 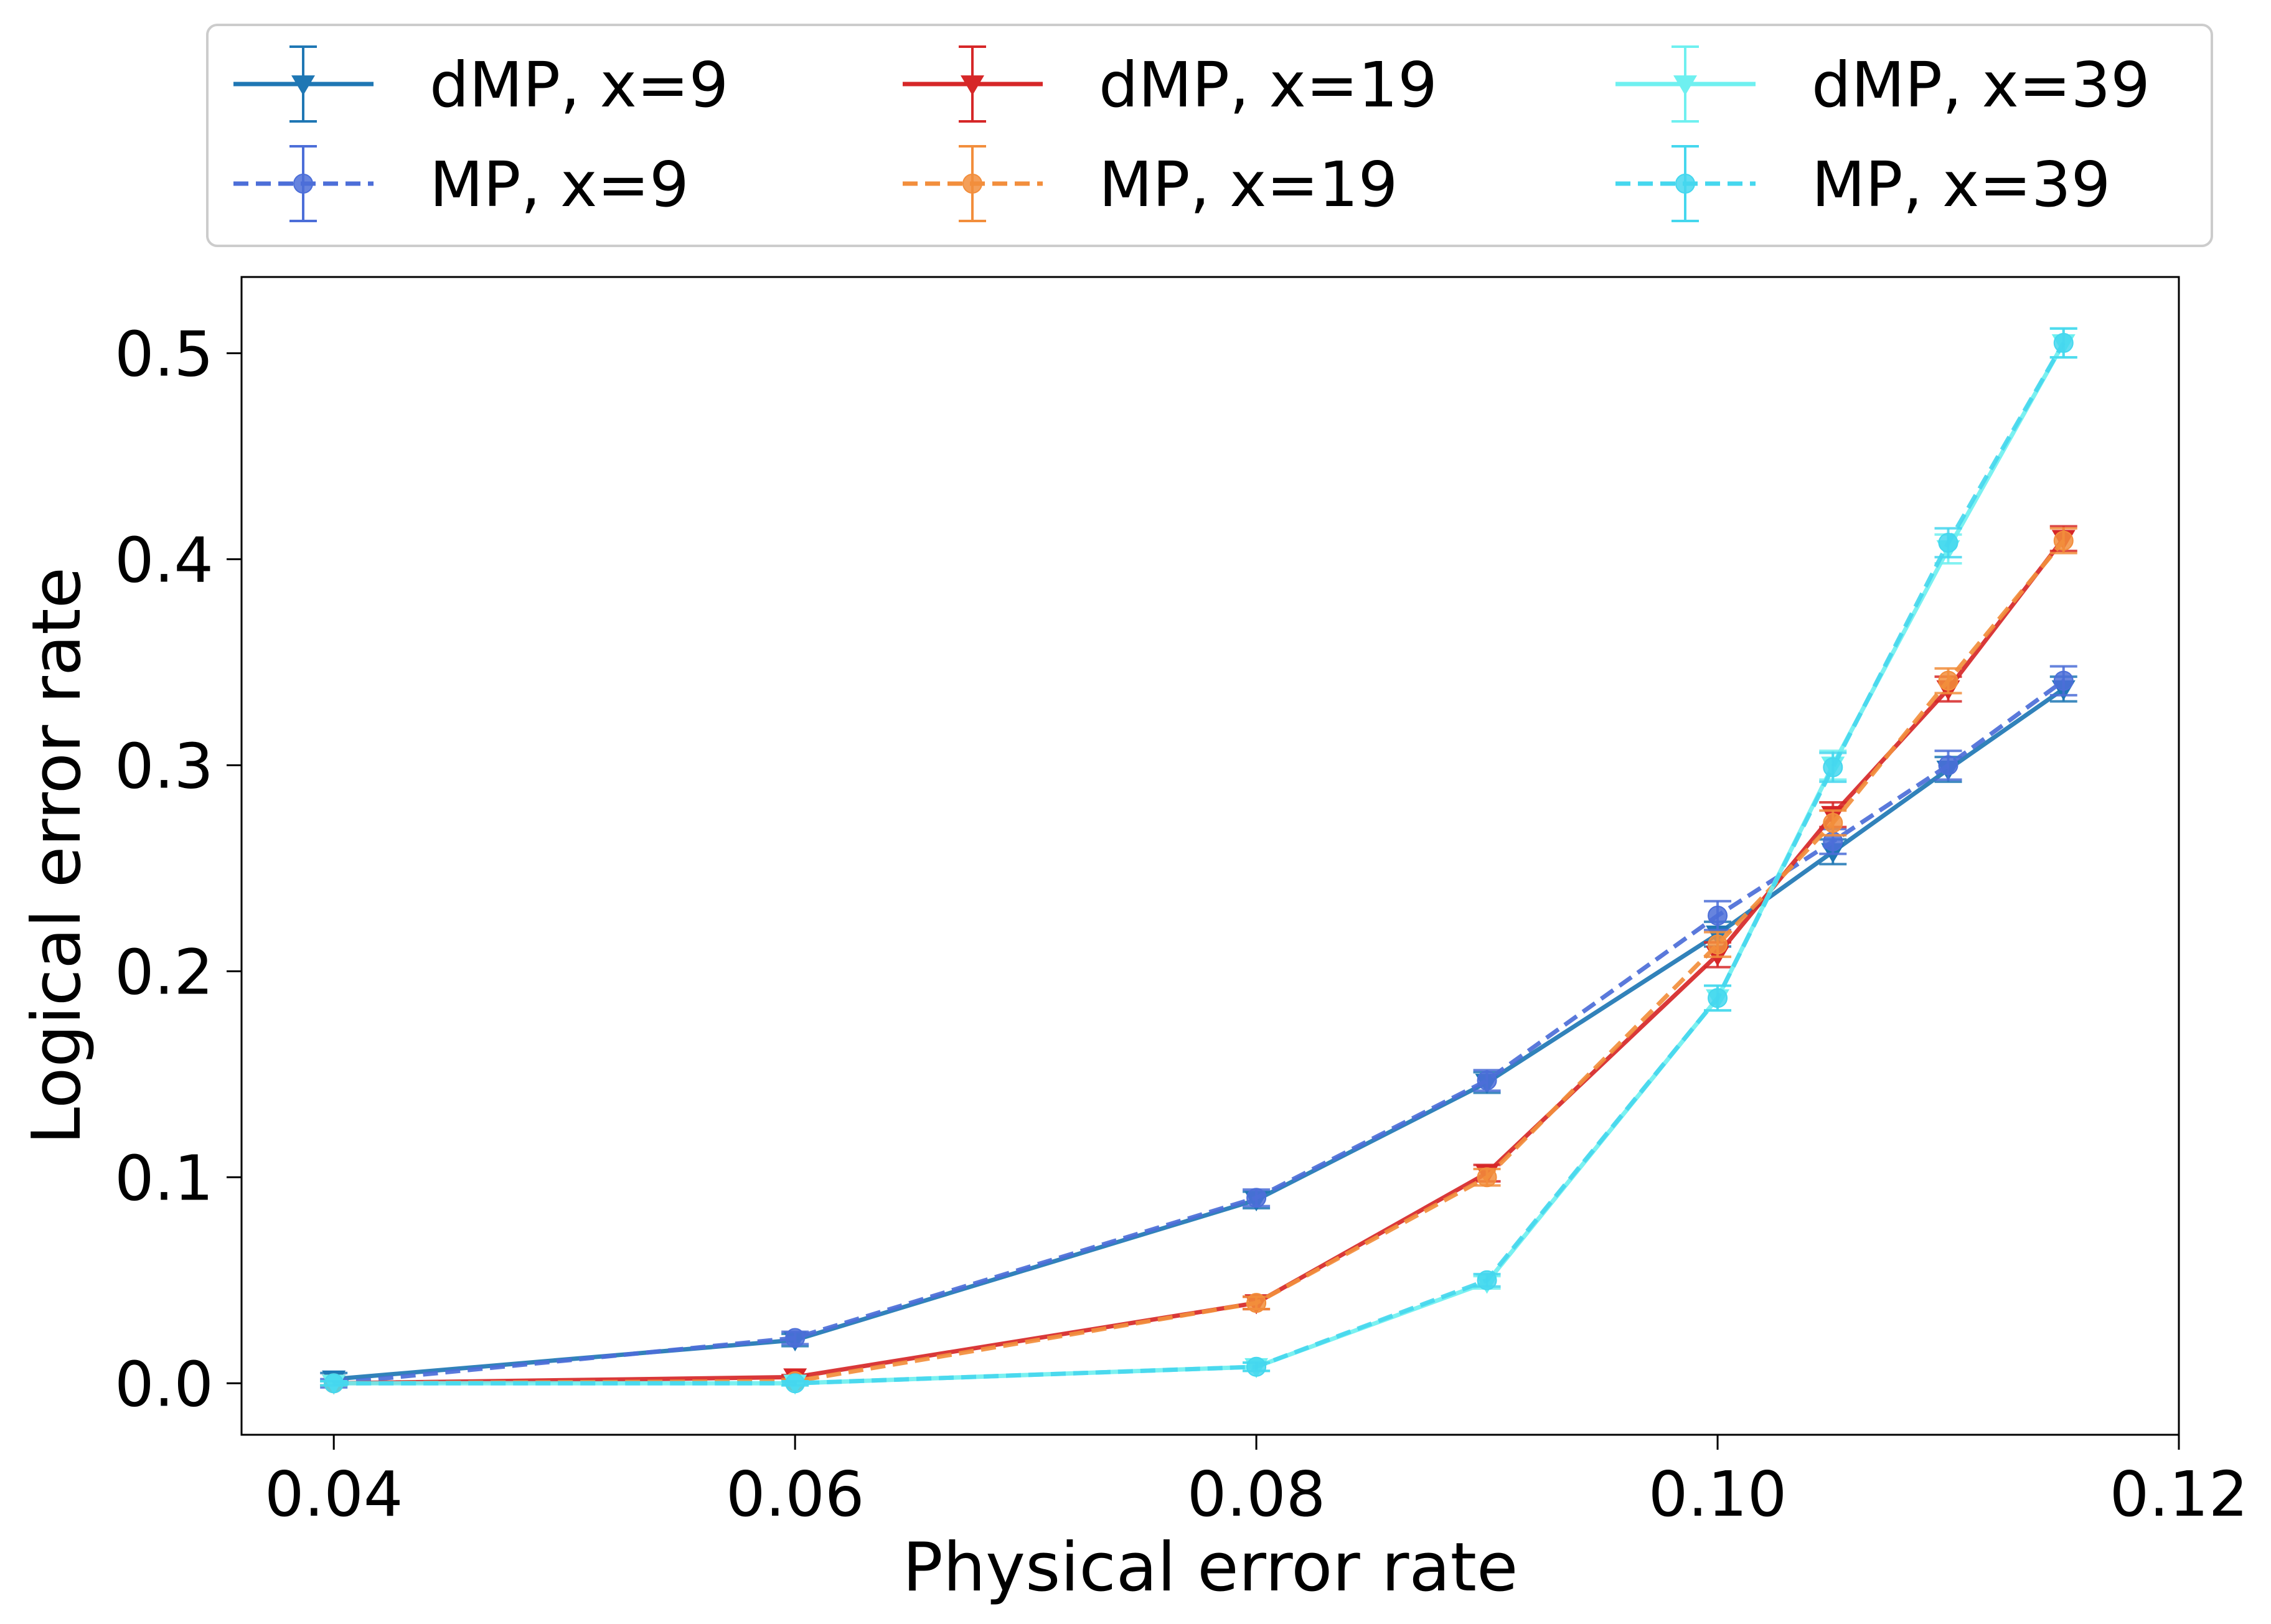 What do you see at coordinates (165, 766) in the screenshot?
I see `y-tick-label: 0.3` at bounding box center [165, 766].